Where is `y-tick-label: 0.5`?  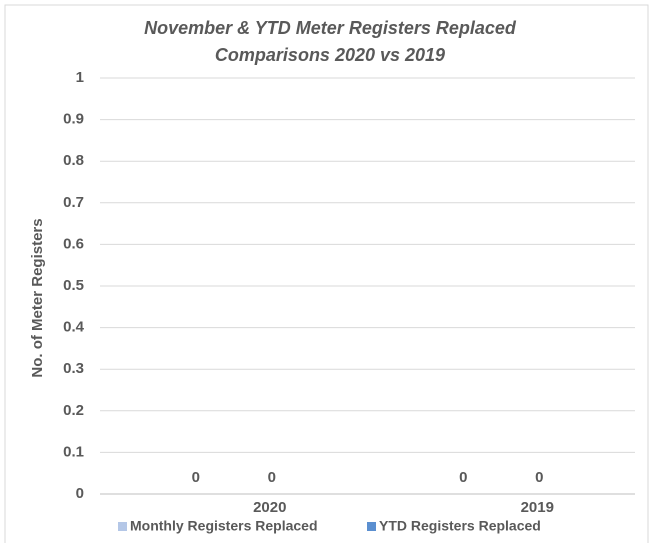
y-tick-label: 0.5 is located at coordinates (73, 285).